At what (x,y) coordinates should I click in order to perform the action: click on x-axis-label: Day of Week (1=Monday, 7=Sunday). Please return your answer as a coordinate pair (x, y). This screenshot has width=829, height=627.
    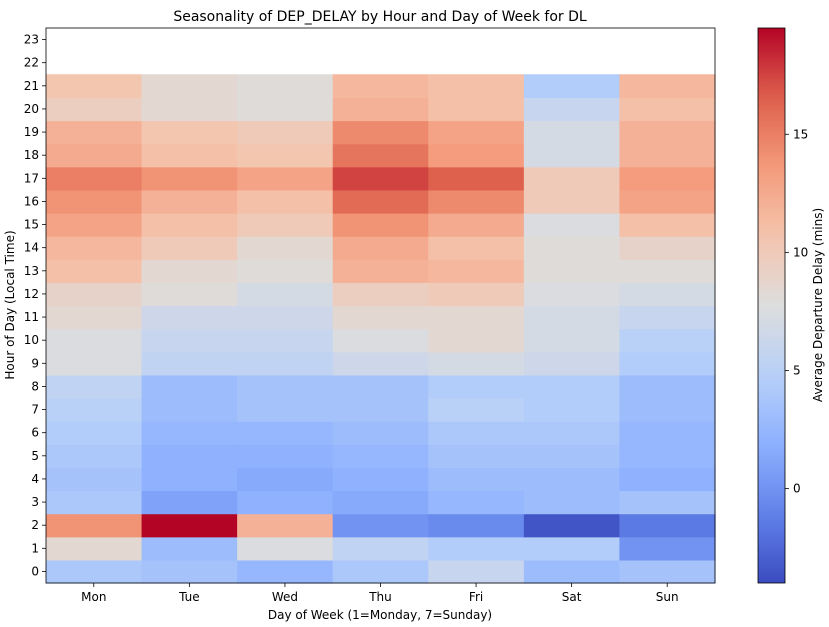
    Looking at the image, I should click on (380, 615).